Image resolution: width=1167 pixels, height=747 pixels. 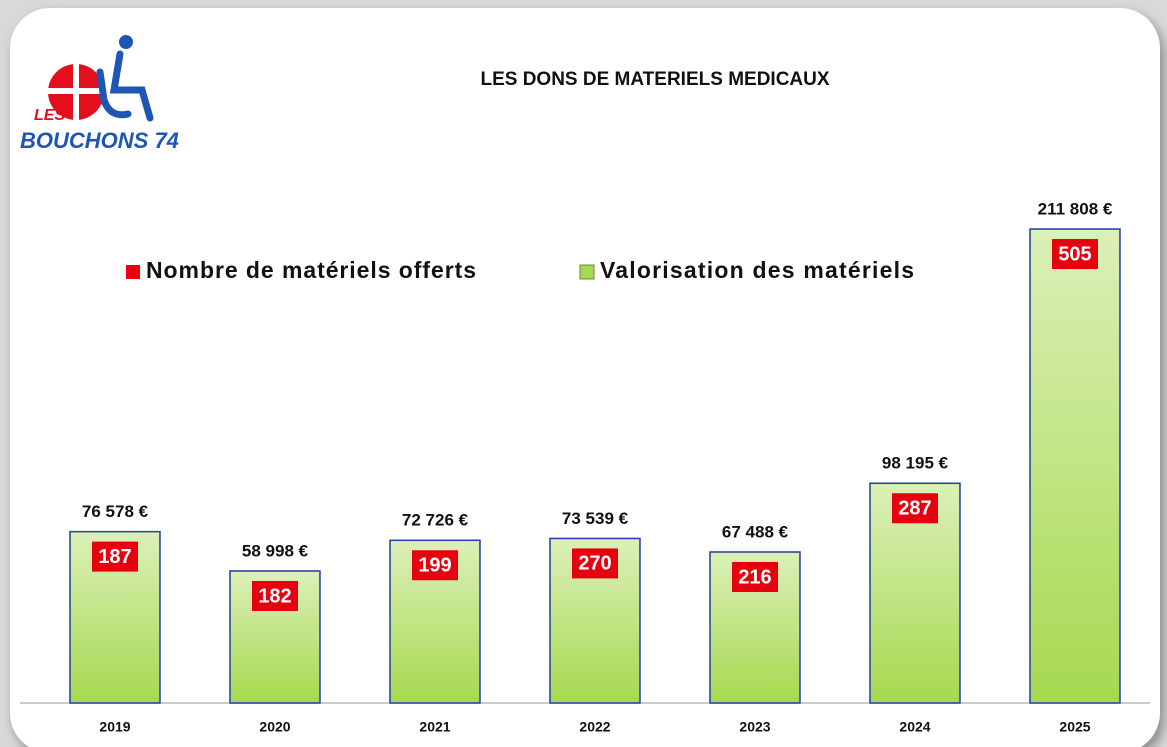 What do you see at coordinates (757, 270) in the screenshot?
I see `legend-label: Valorisation des matériels` at bounding box center [757, 270].